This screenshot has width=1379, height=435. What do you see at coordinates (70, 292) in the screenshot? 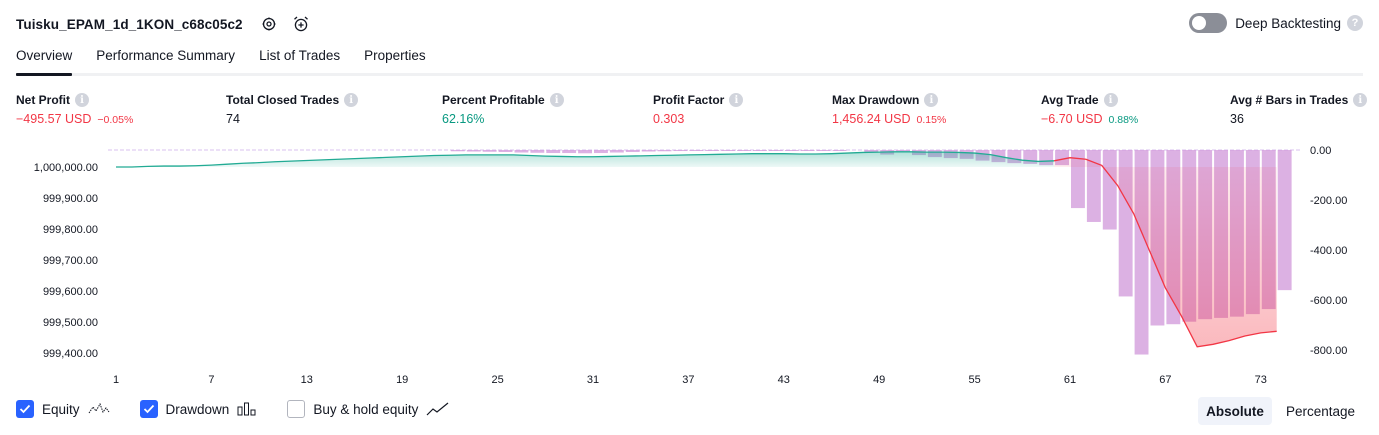
I see `y-left-tick-label: 999,600.00` at bounding box center [70, 292].